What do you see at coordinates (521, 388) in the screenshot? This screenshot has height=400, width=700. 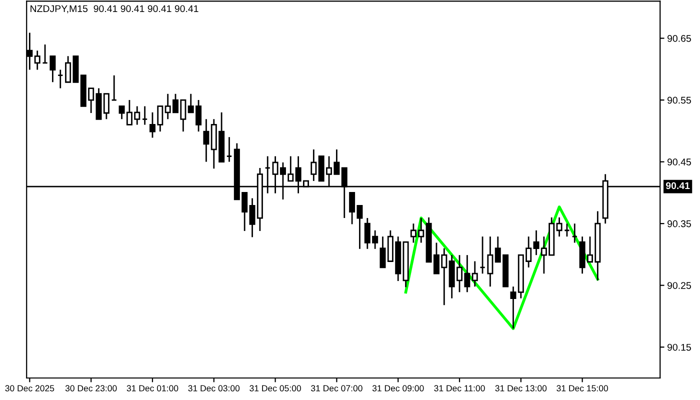 I see `x-tick-label: 31 Dec 13:00` at bounding box center [521, 388].